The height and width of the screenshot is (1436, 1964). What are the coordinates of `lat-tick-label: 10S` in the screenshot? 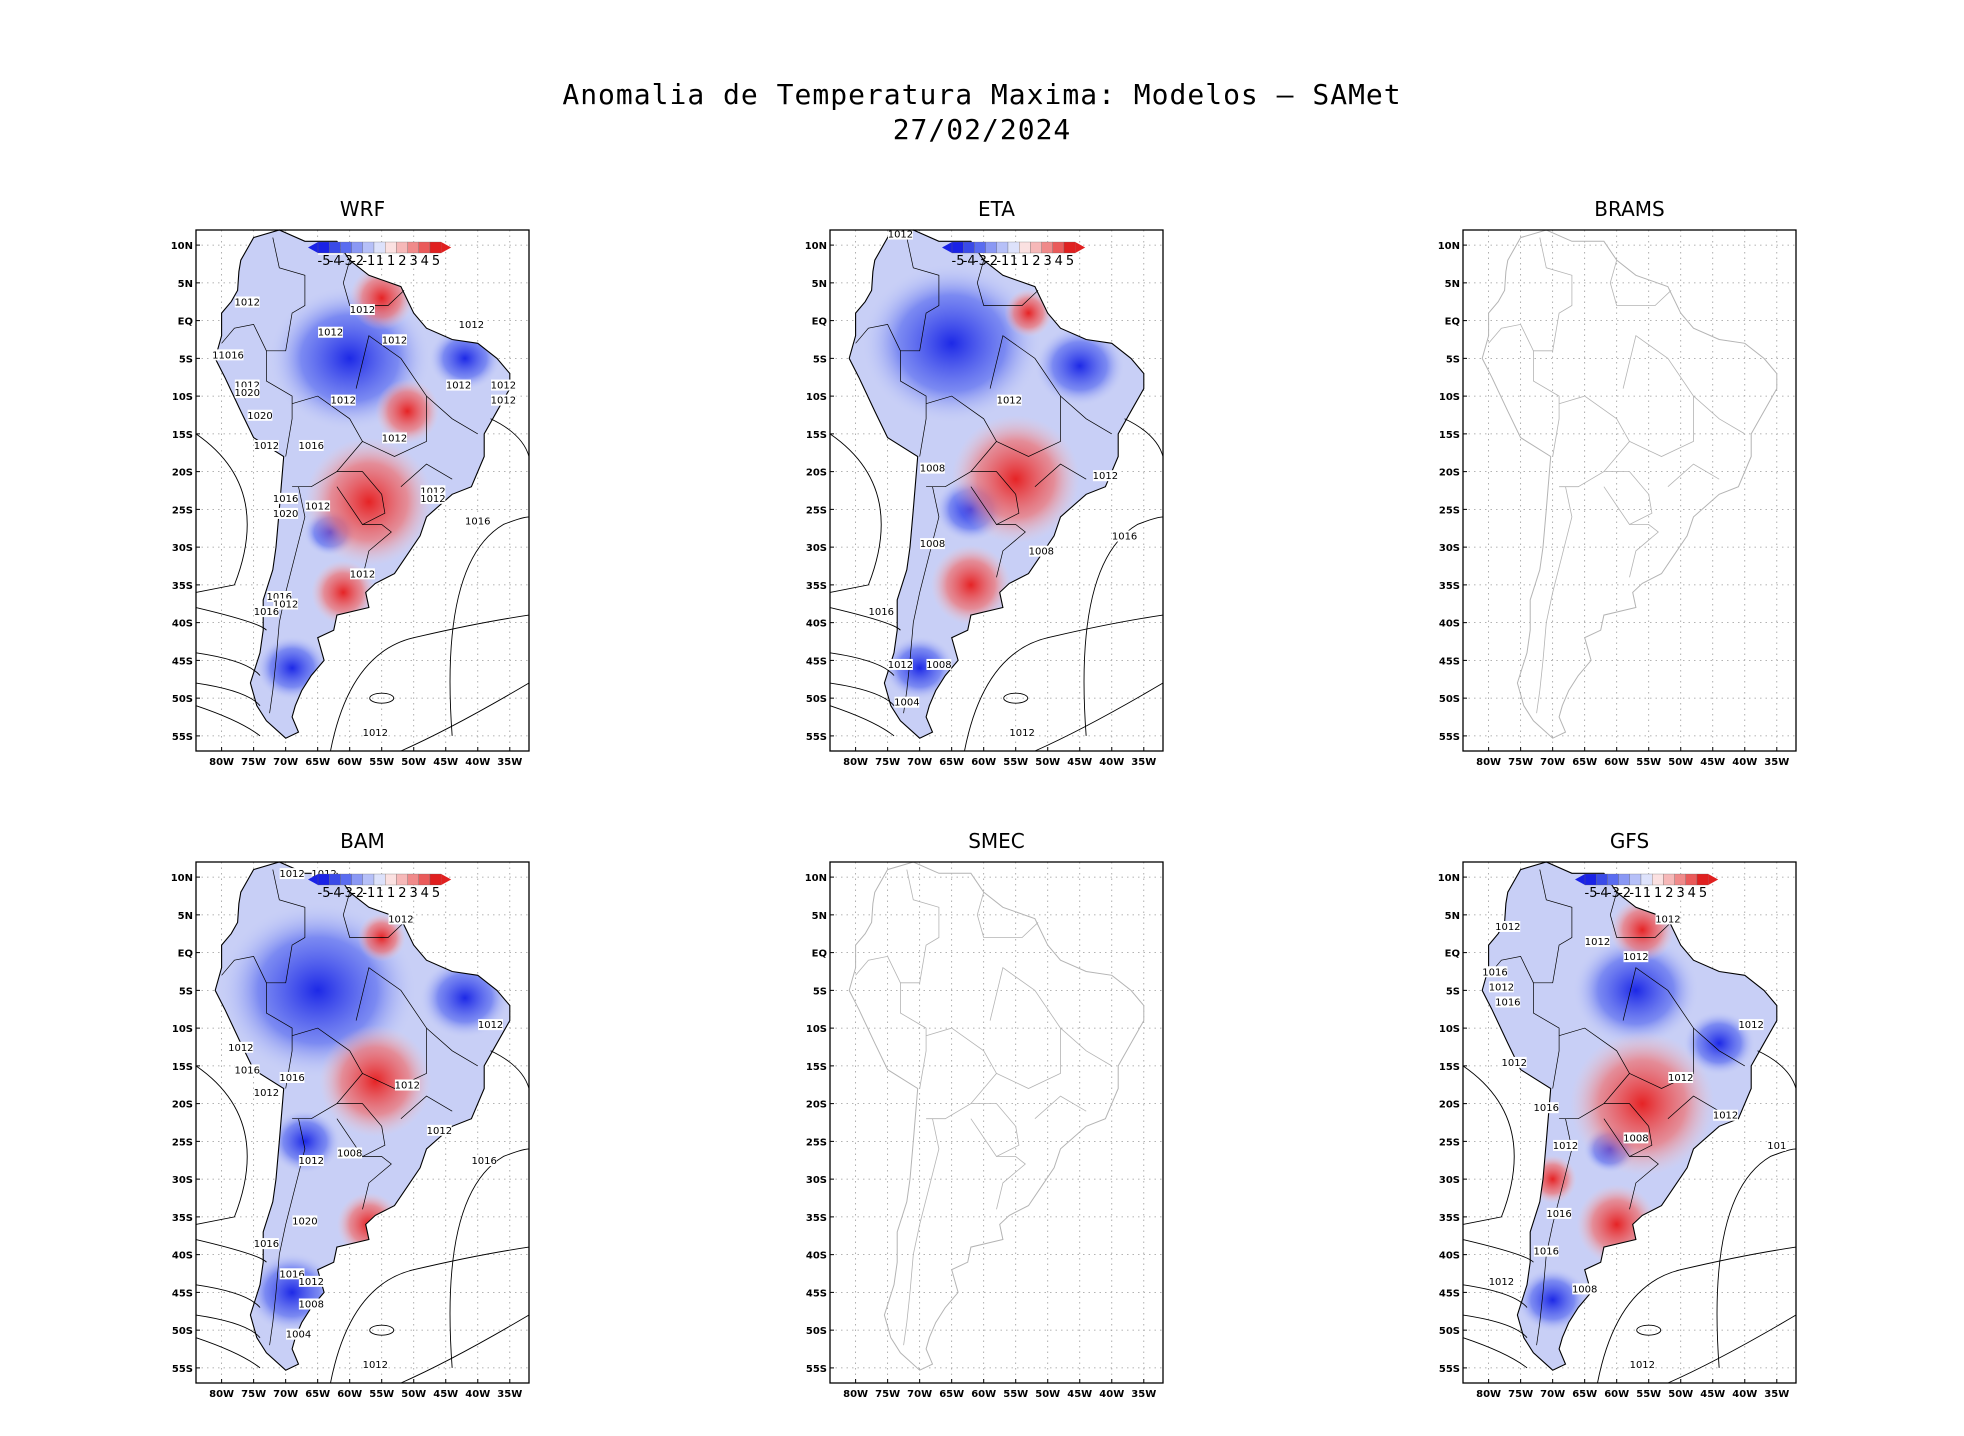 It's located at (1449, 1029).